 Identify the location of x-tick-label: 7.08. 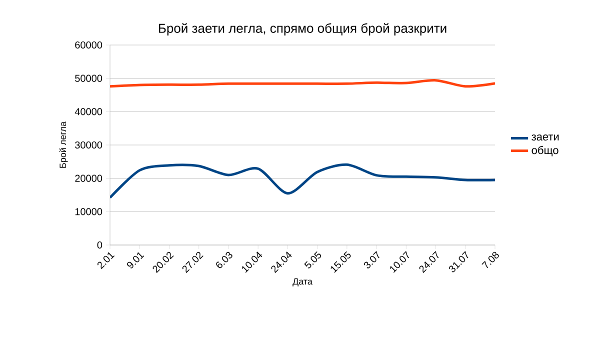
(490, 260).